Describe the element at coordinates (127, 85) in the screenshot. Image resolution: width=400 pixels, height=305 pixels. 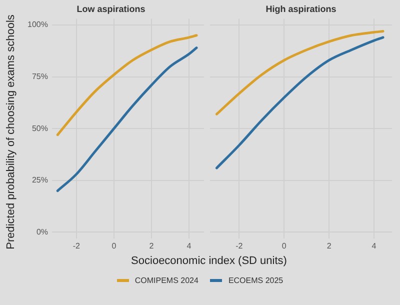
I see `line-series` at that location.